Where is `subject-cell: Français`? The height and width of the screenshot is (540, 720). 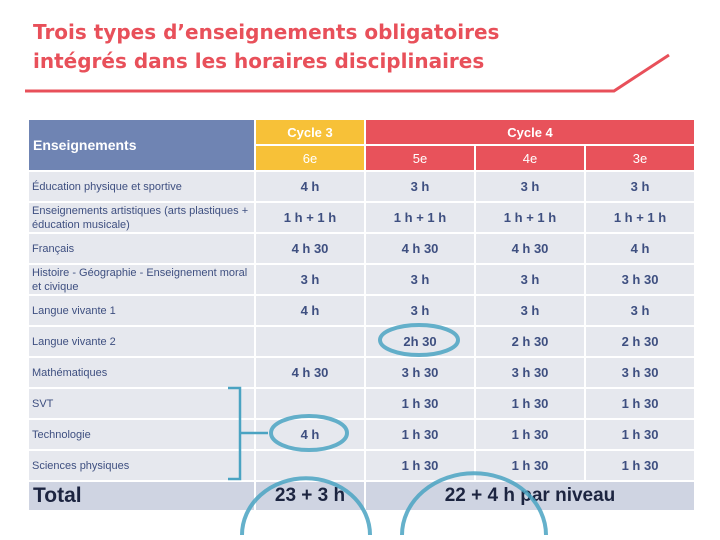
subject-cell: Français is located at coordinates (141, 248).